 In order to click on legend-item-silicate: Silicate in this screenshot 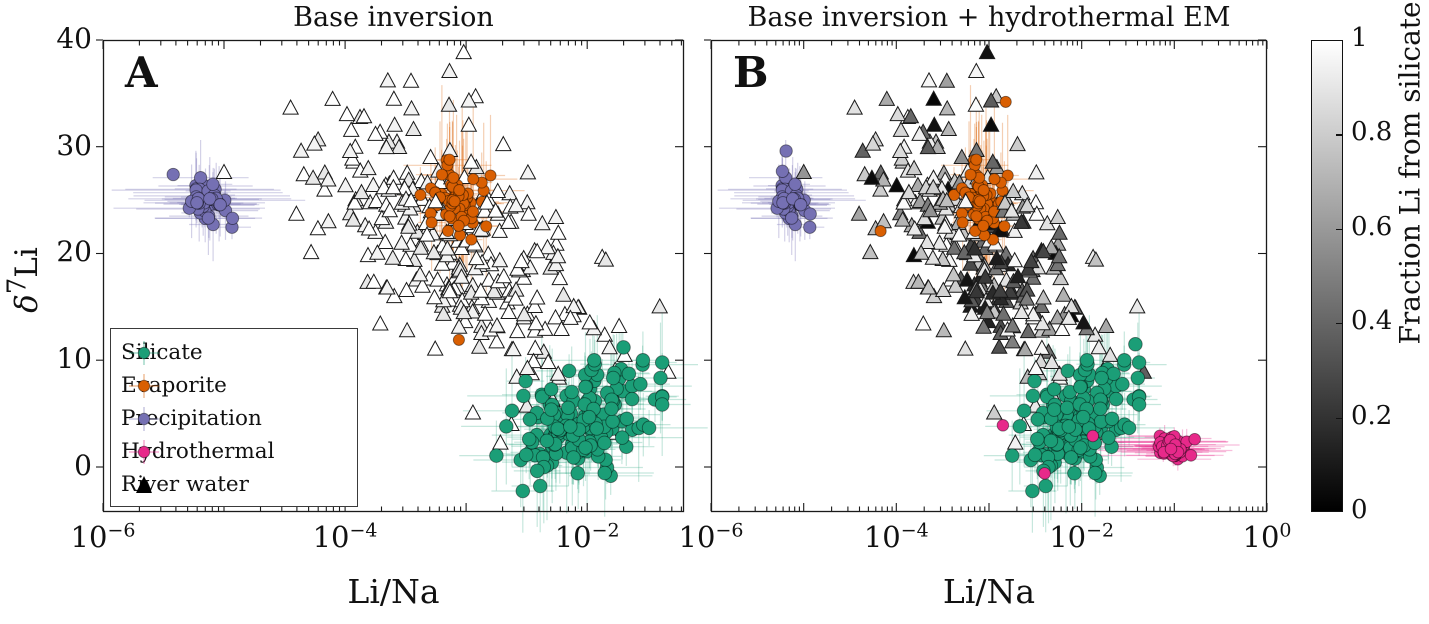, I will do `click(239, 352)`.